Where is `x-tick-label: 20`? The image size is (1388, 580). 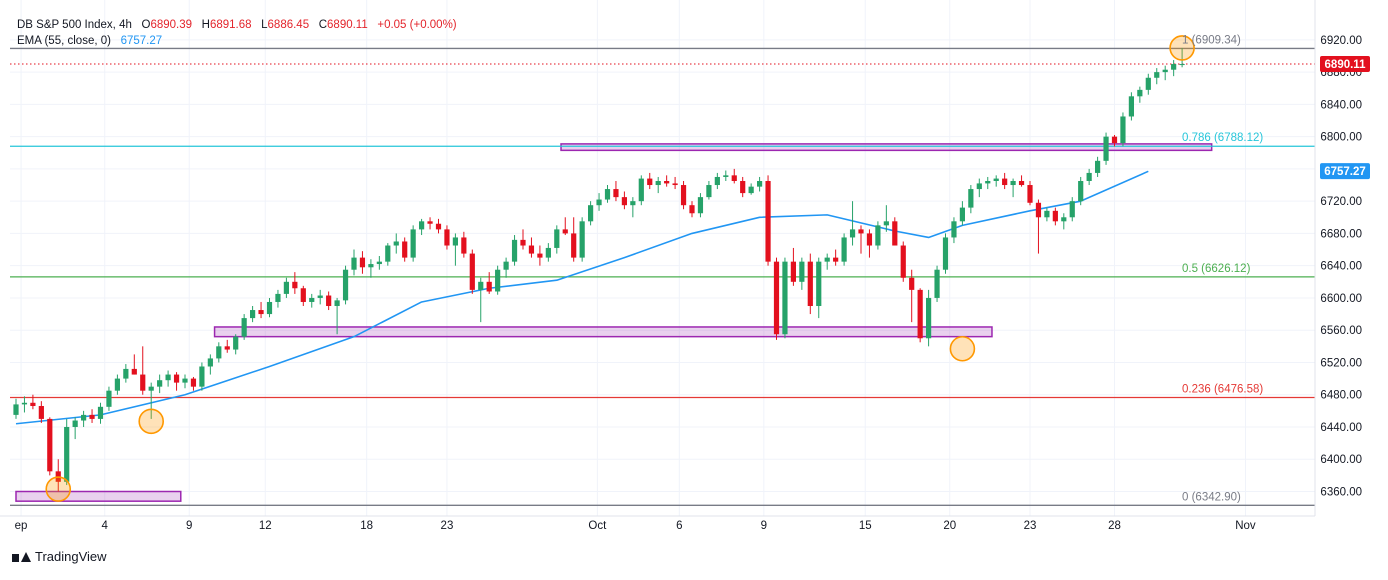
x-tick-label: 20 is located at coordinates (949, 526).